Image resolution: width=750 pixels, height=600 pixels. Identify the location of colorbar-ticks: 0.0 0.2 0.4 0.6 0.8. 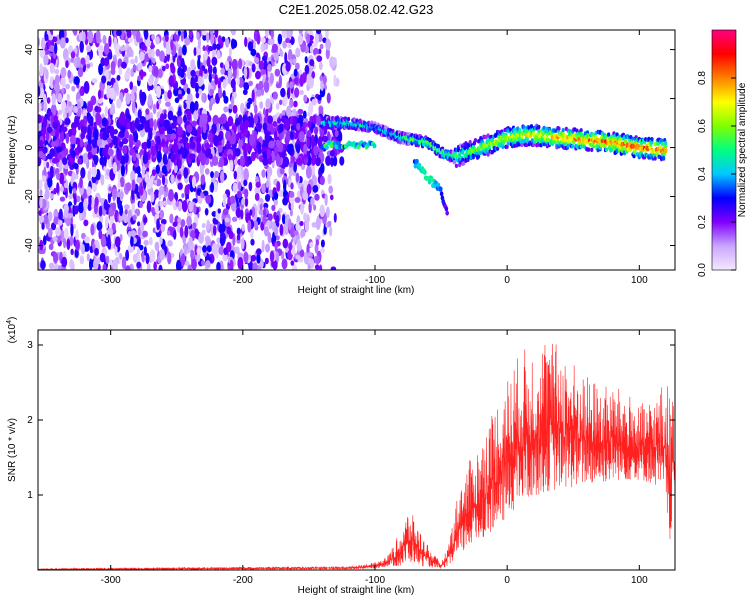
(716, 174).